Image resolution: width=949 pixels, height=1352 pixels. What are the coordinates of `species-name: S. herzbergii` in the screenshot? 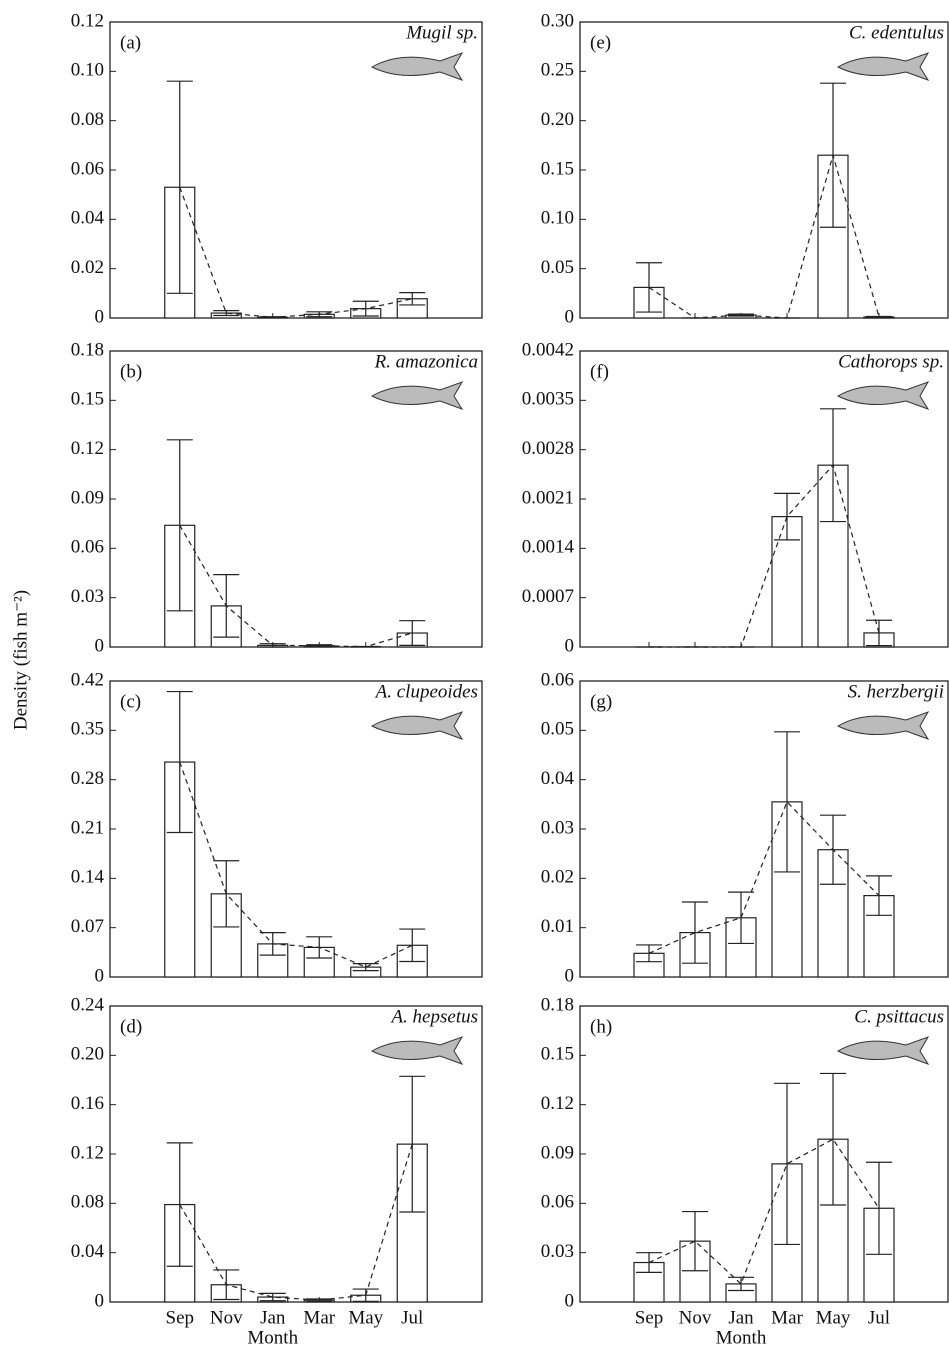 It's located at (896, 691).